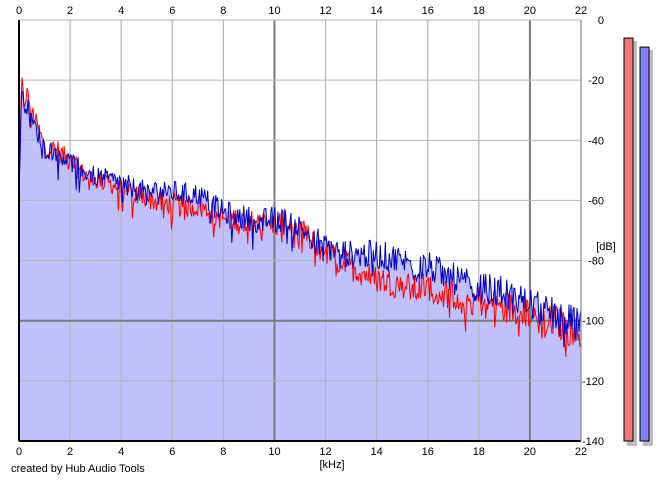 Image resolution: width=664 pixels, height=481 pixels. Describe the element at coordinates (325, 11) in the screenshot. I see `x-tick-label-top: 12` at that location.